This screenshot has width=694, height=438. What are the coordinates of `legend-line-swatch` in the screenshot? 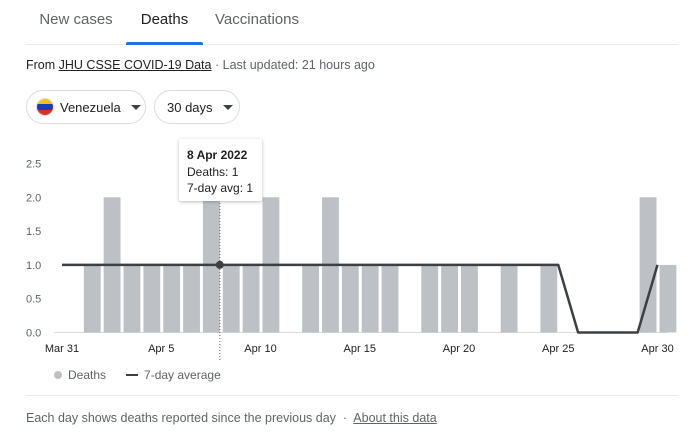 It's located at (132, 375).